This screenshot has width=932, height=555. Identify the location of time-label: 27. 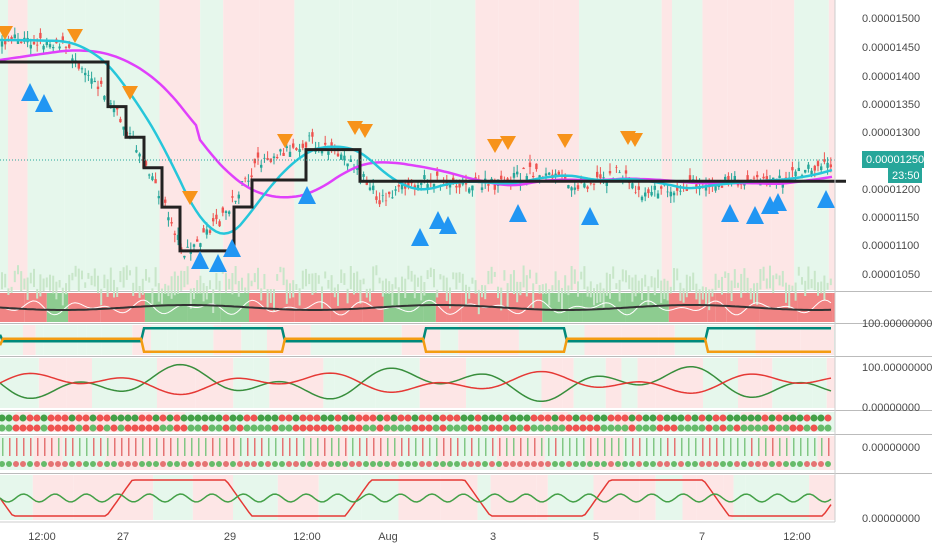
(123, 537).